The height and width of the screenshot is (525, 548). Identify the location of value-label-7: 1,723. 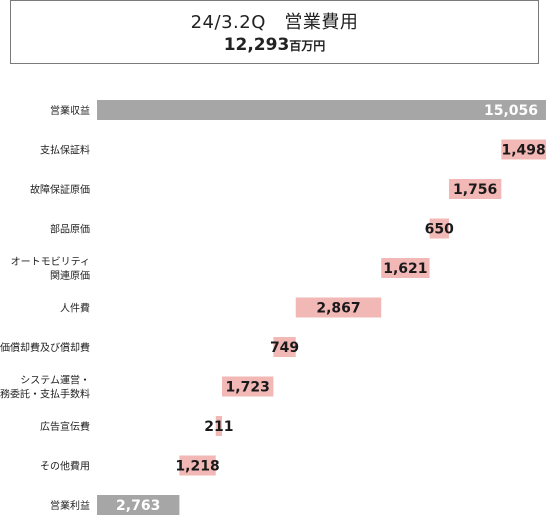
(248, 388).